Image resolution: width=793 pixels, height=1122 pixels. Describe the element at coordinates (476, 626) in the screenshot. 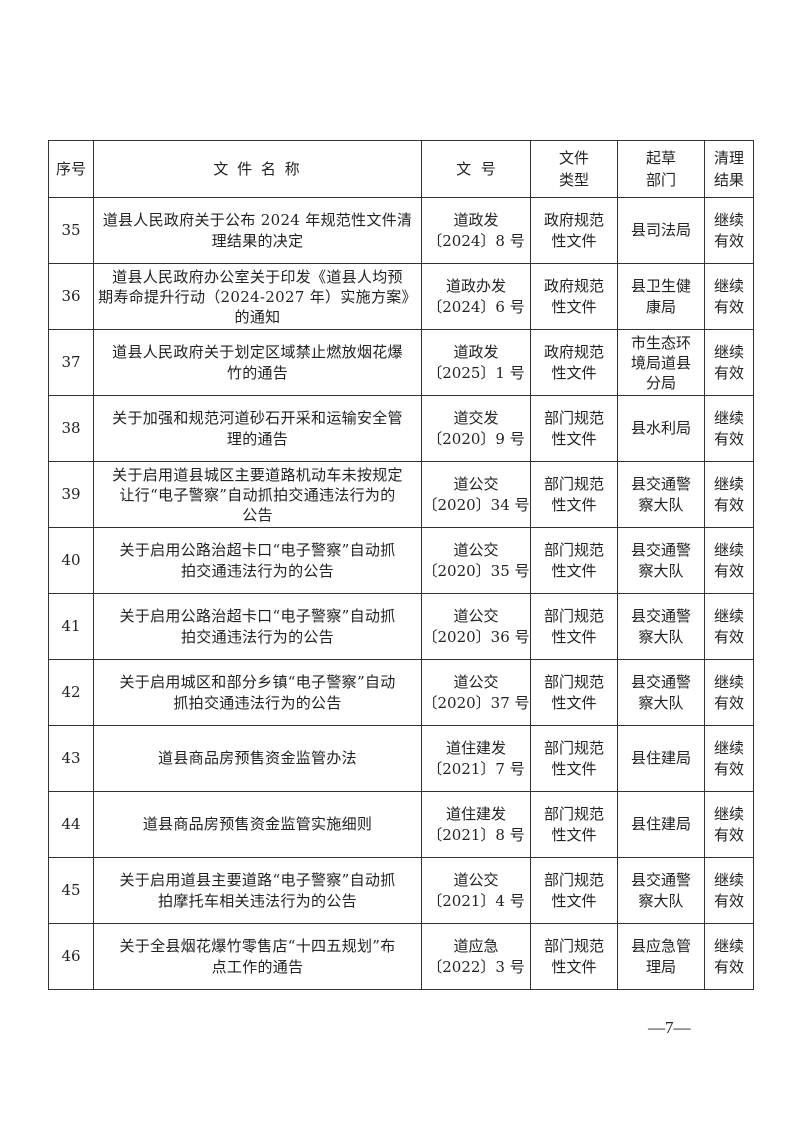

I see `cell-doc-no: 道公交 〔2020〕36 号` at that location.